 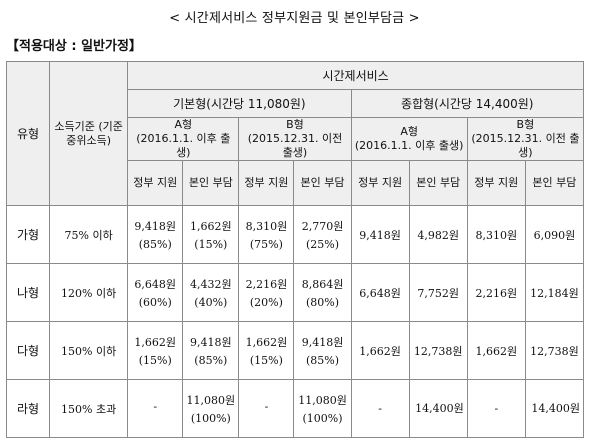 I want to click on cell-basic-b-gov: -, so click(x=266, y=408).